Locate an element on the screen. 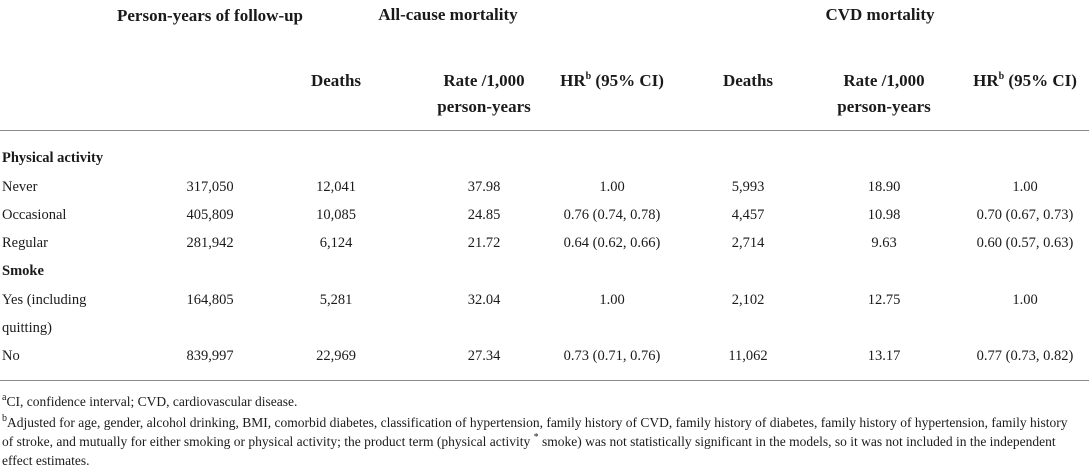 This screenshot has height=471, width=1089. person-years-value: 839,997 is located at coordinates (210, 356).